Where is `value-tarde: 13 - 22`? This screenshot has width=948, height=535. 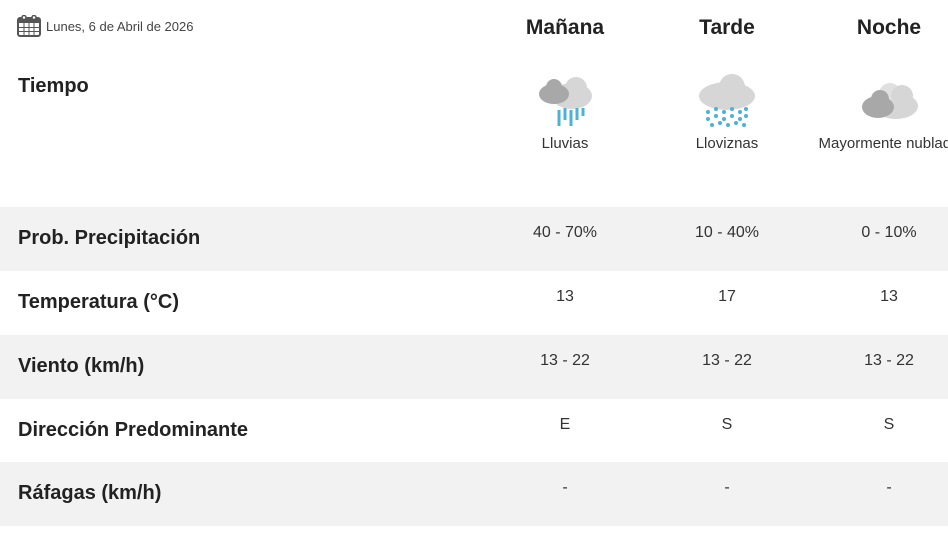 value-tarde: 13 - 22 is located at coordinates (727, 360).